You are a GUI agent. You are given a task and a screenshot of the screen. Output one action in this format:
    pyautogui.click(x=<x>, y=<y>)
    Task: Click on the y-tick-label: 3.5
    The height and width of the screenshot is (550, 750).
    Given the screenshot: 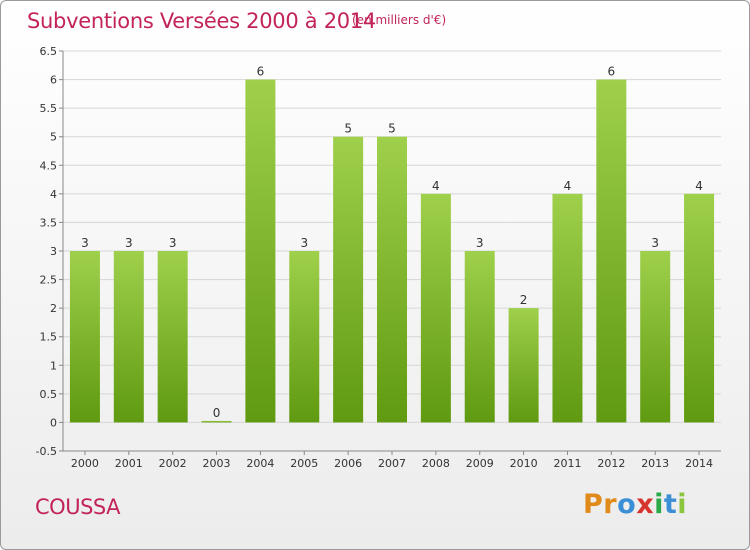 What is the action you would take?
    pyautogui.click(x=49, y=222)
    